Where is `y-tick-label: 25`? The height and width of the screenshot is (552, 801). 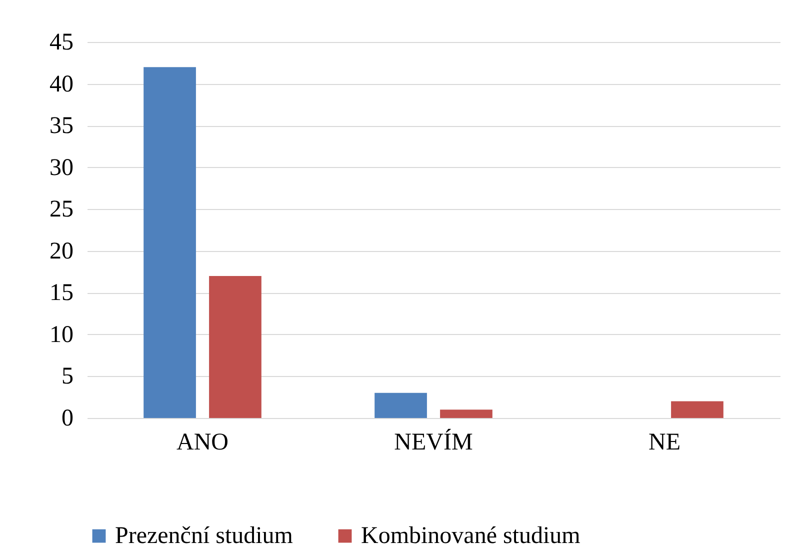
y-tick-label: 25 is located at coordinates (62, 209).